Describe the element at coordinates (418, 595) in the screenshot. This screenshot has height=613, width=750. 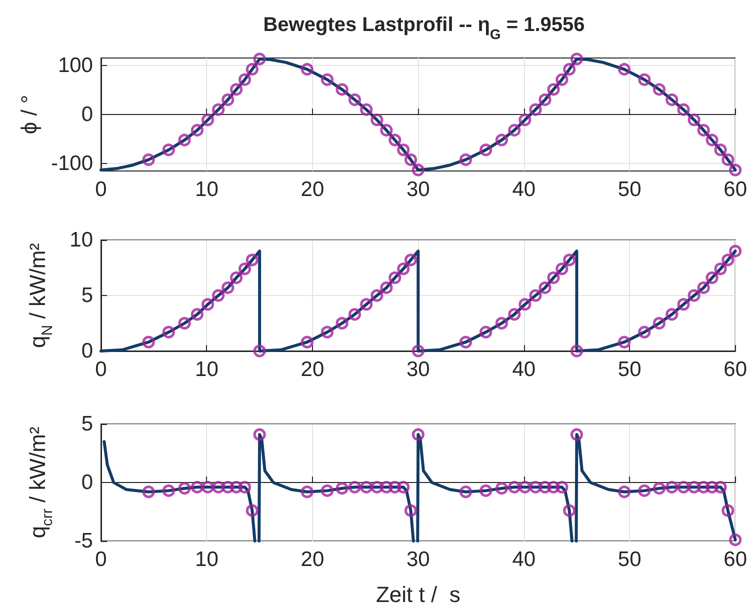
I see `x-axis-title: Zeit t / s` at that location.